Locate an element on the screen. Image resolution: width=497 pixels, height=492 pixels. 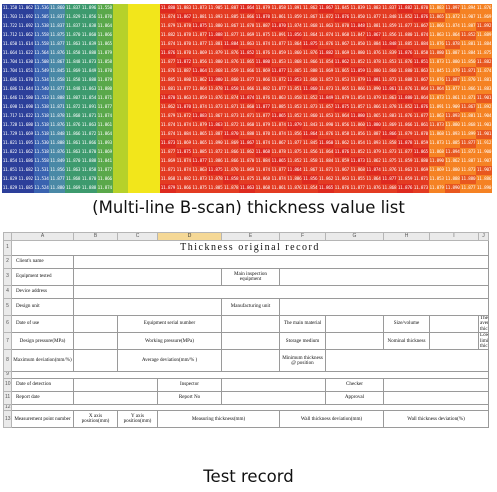
col-header-i: I is located at coordinates (454, 236).